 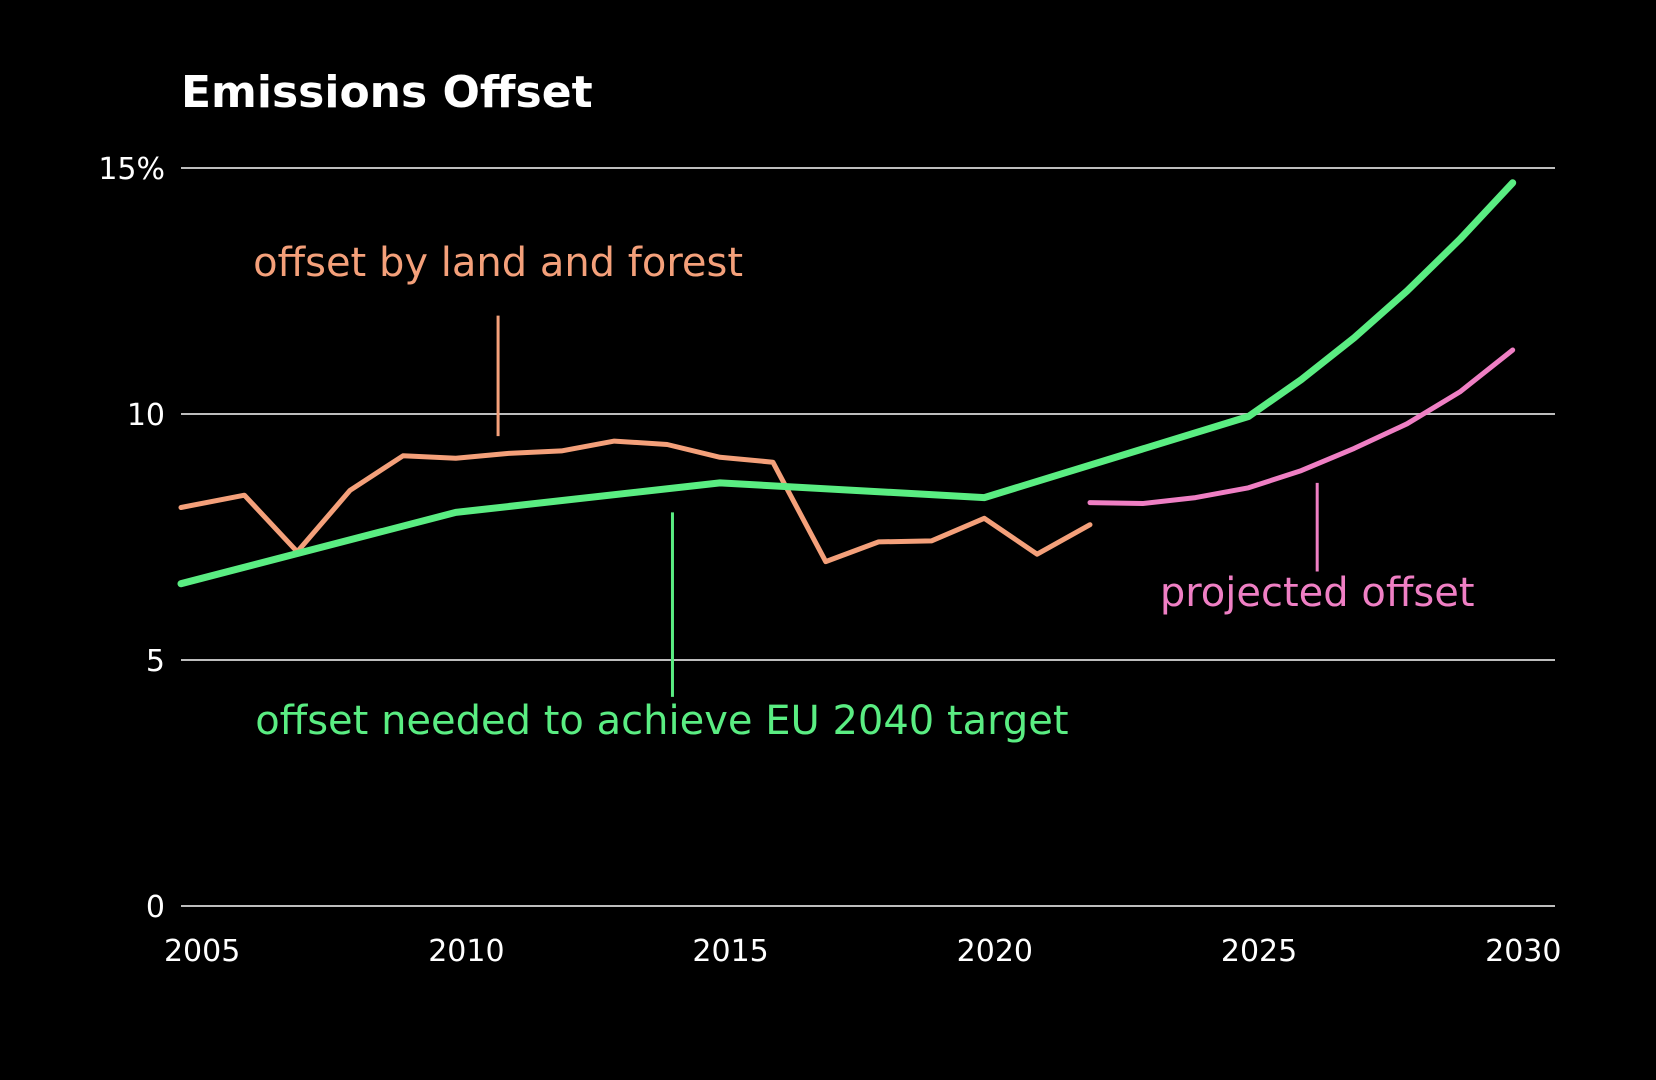 I want to click on x-tick-label: 2030, so click(x=1523, y=951).